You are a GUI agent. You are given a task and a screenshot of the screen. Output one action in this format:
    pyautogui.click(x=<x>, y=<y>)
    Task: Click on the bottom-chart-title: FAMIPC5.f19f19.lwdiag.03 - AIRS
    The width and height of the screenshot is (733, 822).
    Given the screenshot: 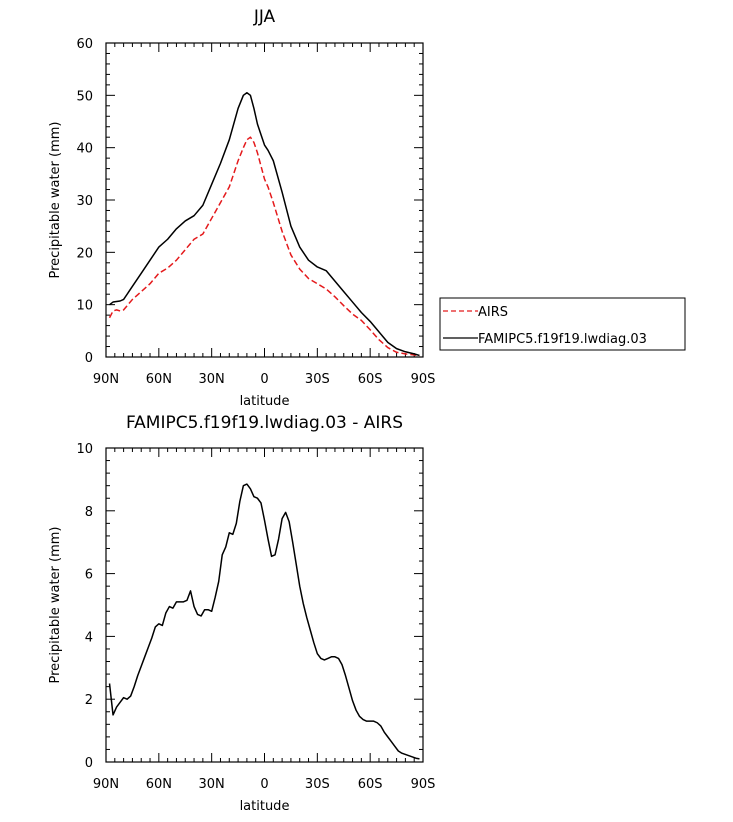 What is the action you would take?
    pyautogui.click(x=264, y=423)
    